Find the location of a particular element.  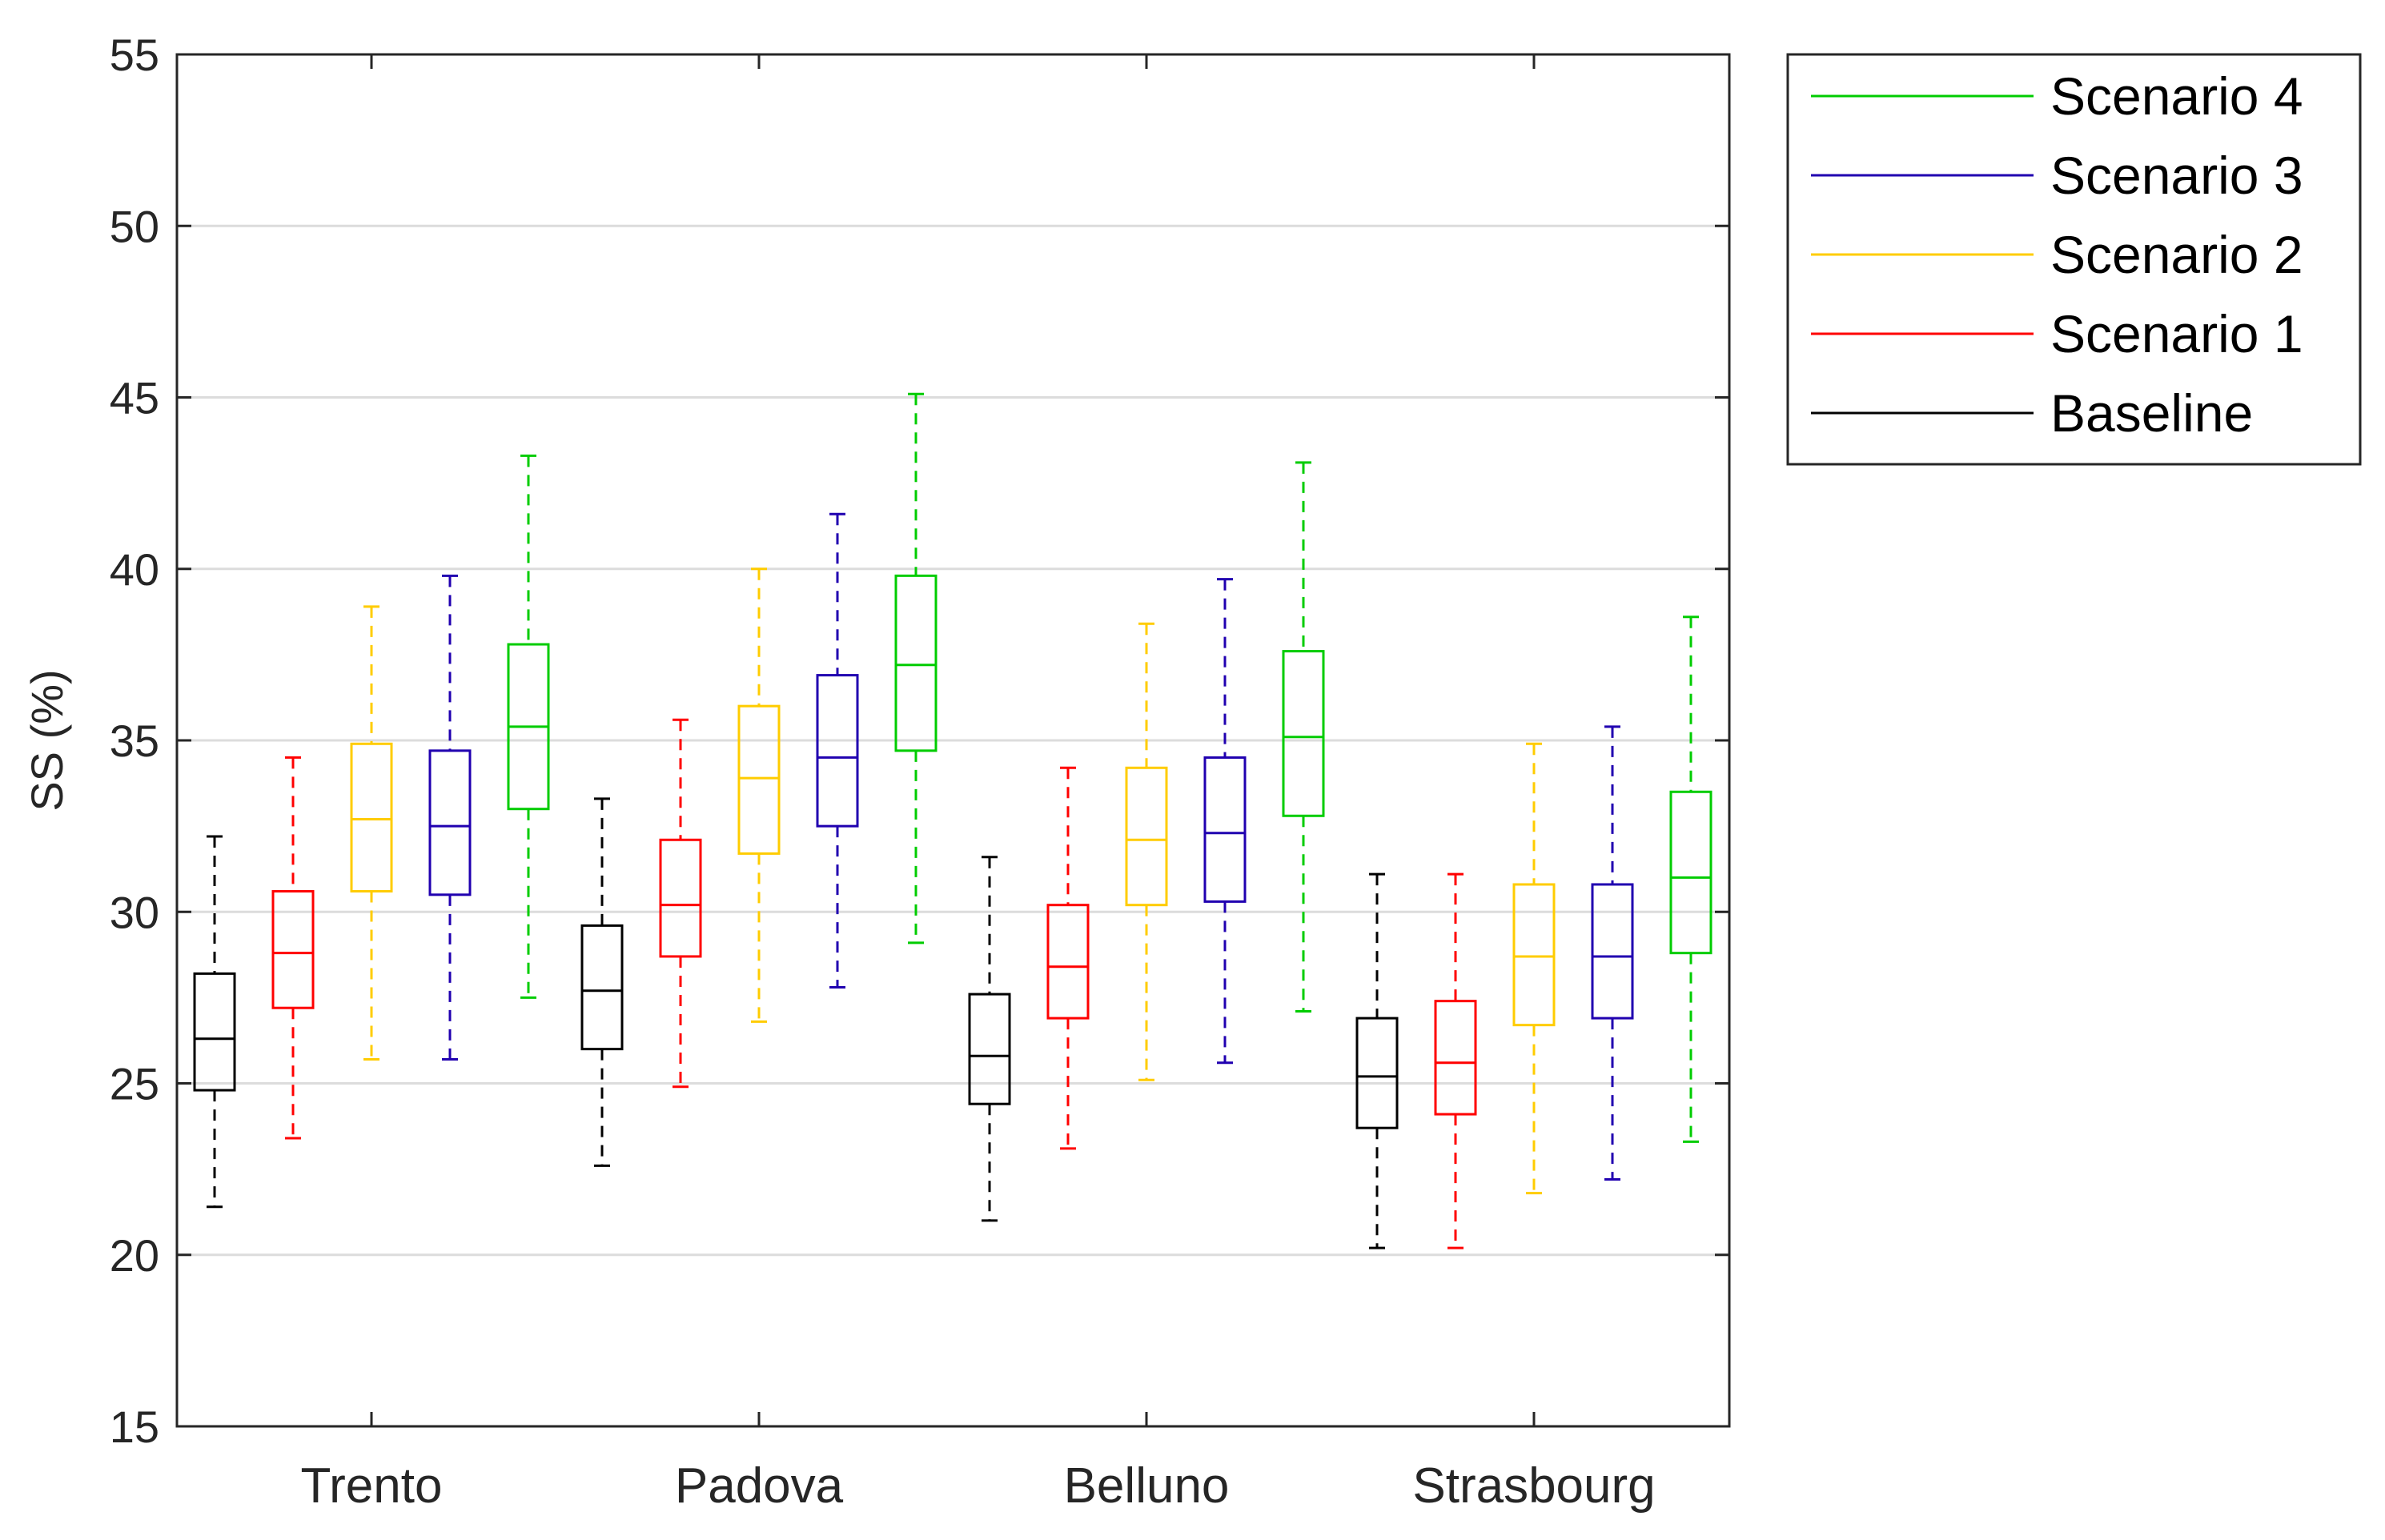

y-tick-label: 20 is located at coordinates (134, 1256).